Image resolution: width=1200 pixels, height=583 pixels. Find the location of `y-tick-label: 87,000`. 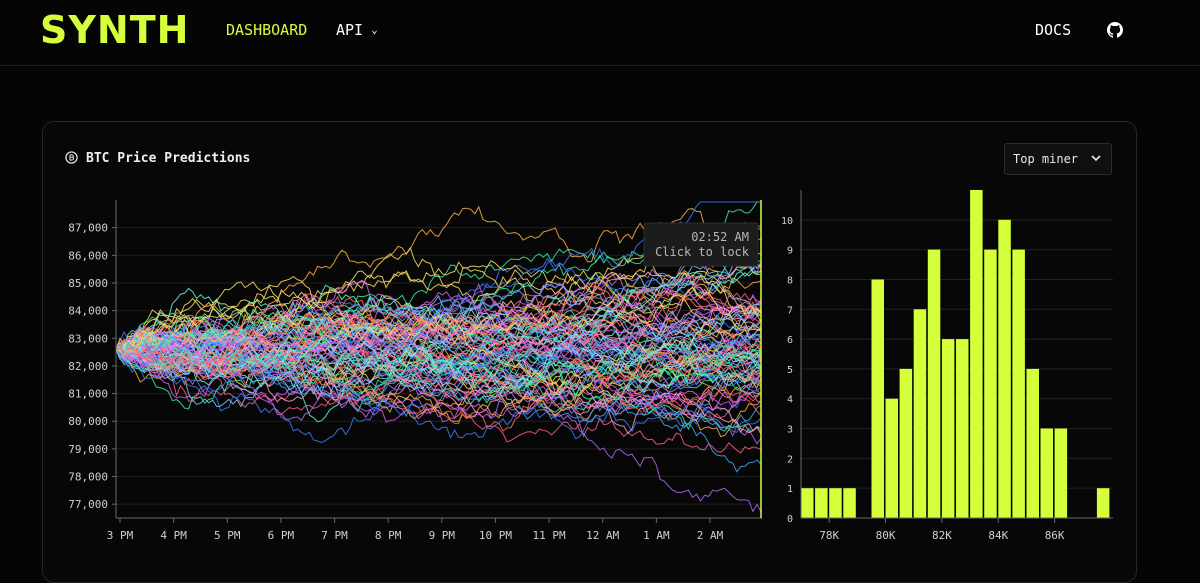

y-tick-label: 87,000 is located at coordinates (88, 228).